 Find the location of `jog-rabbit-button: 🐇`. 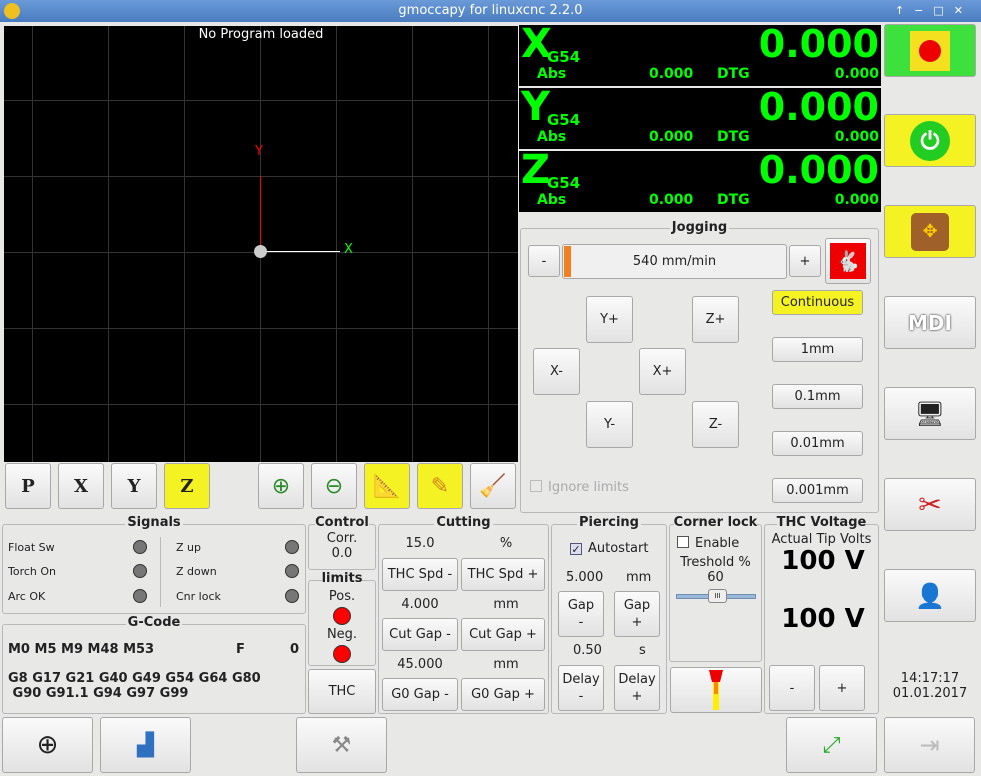

jog-rabbit-button: 🐇 is located at coordinates (848, 261).